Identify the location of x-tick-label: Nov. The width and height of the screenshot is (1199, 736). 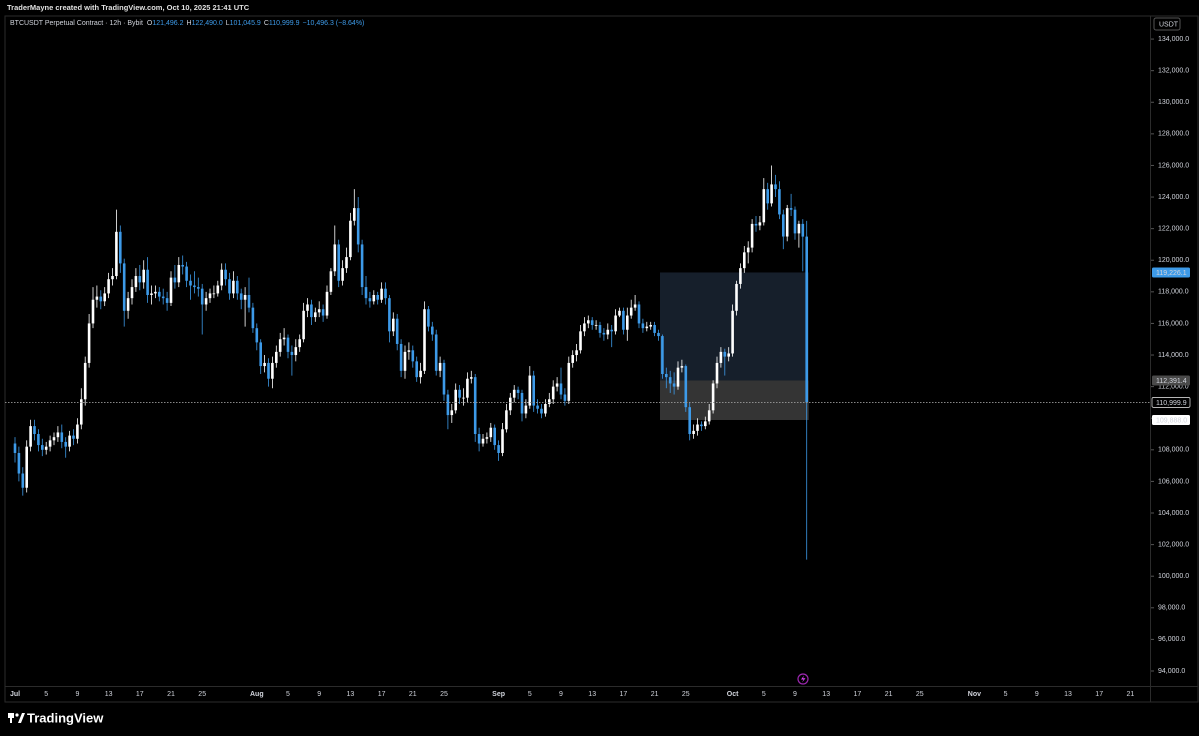
(974, 694).